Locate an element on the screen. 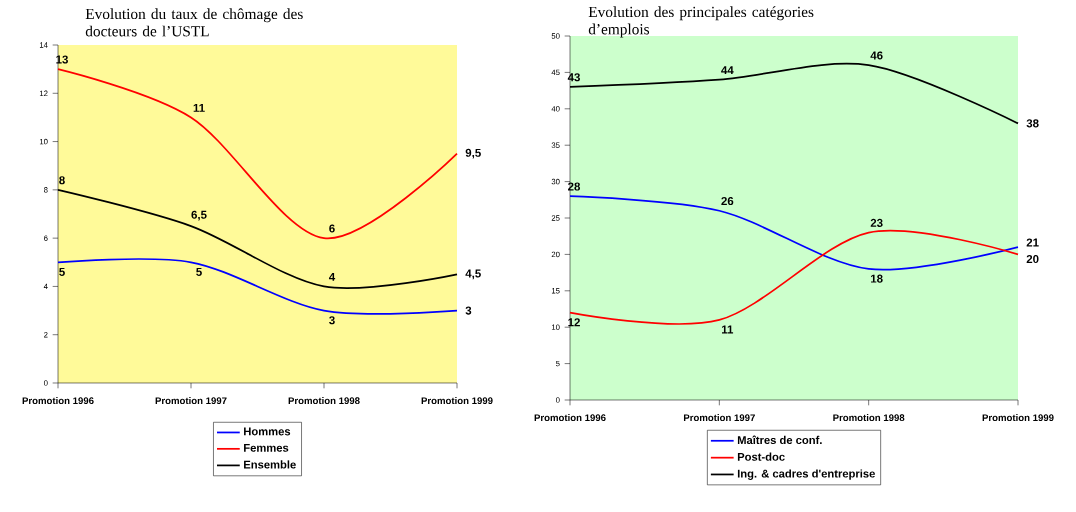 The width and height of the screenshot is (1076, 512). data-label: 43 is located at coordinates (573, 77).